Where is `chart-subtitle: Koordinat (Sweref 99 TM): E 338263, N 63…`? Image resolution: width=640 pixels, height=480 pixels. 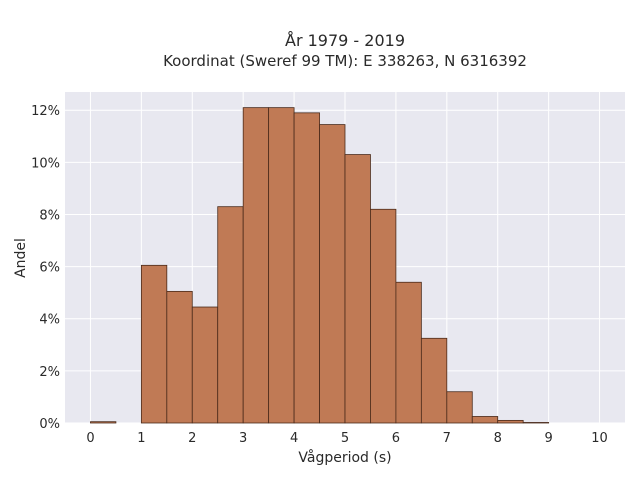
chart-subtitle: Koordinat (Sweref 99 TM): E 338263, N 63… is located at coordinates (345, 61).